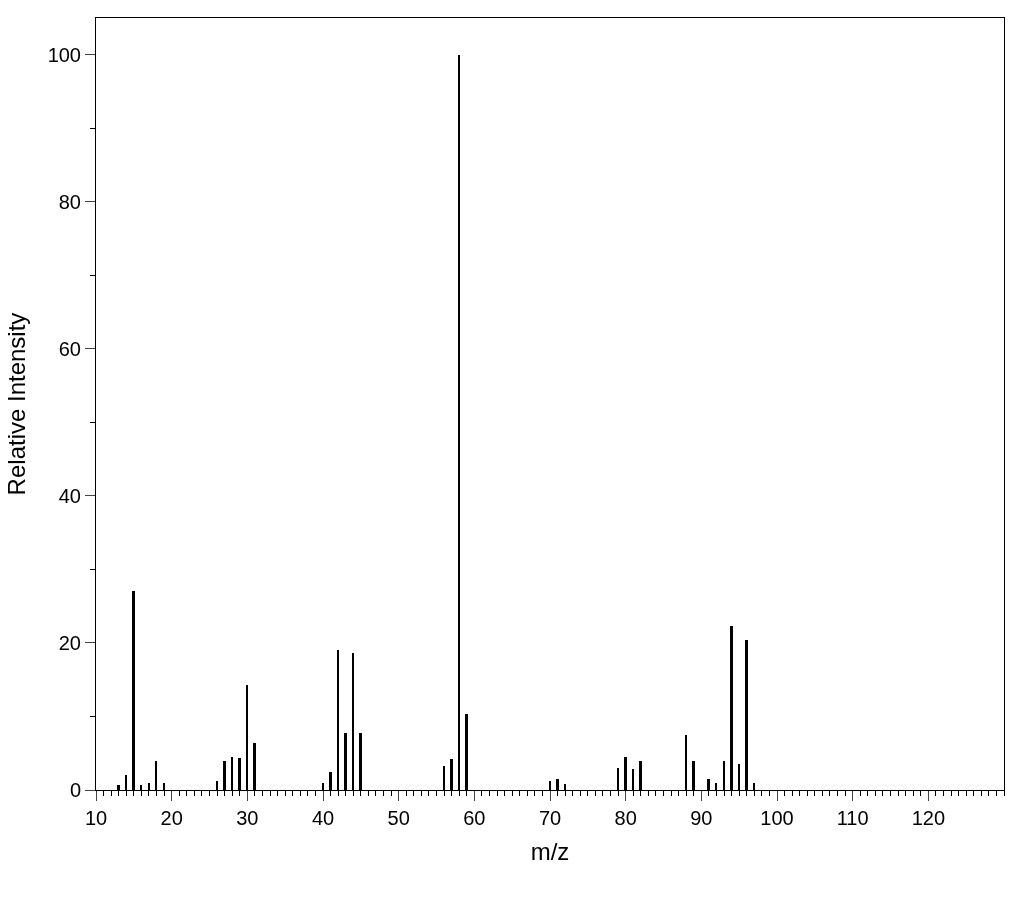 This screenshot has height=900, width=1024. What do you see at coordinates (777, 818) in the screenshot?
I see `x-tick-label: 100` at bounding box center [777, 818].